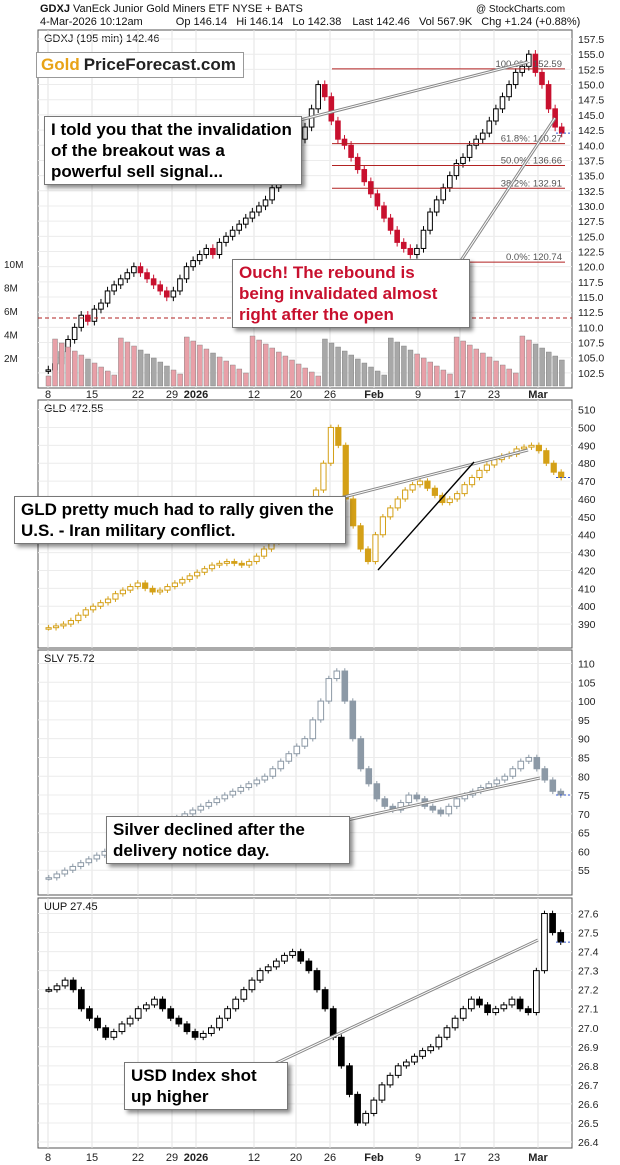 Image resolution: width=620 pixels, height=1165 pixels. What do you see at coordinates (11, 359) in the screenshot?
I see `volume-tick-label: 2M` at bounding box center [11, 359].